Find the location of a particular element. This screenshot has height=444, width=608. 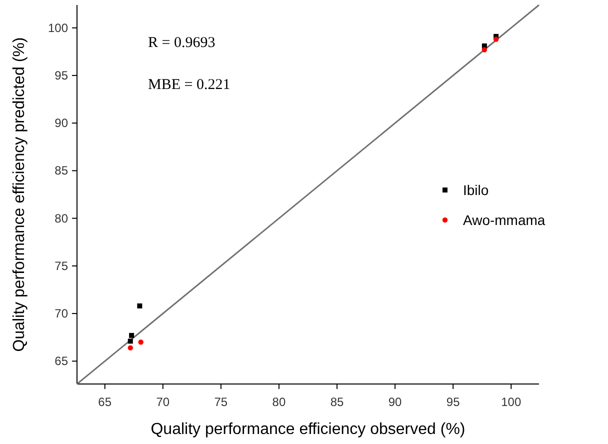

annotation: R = 0.9693 is located at coordinates (182, 43).